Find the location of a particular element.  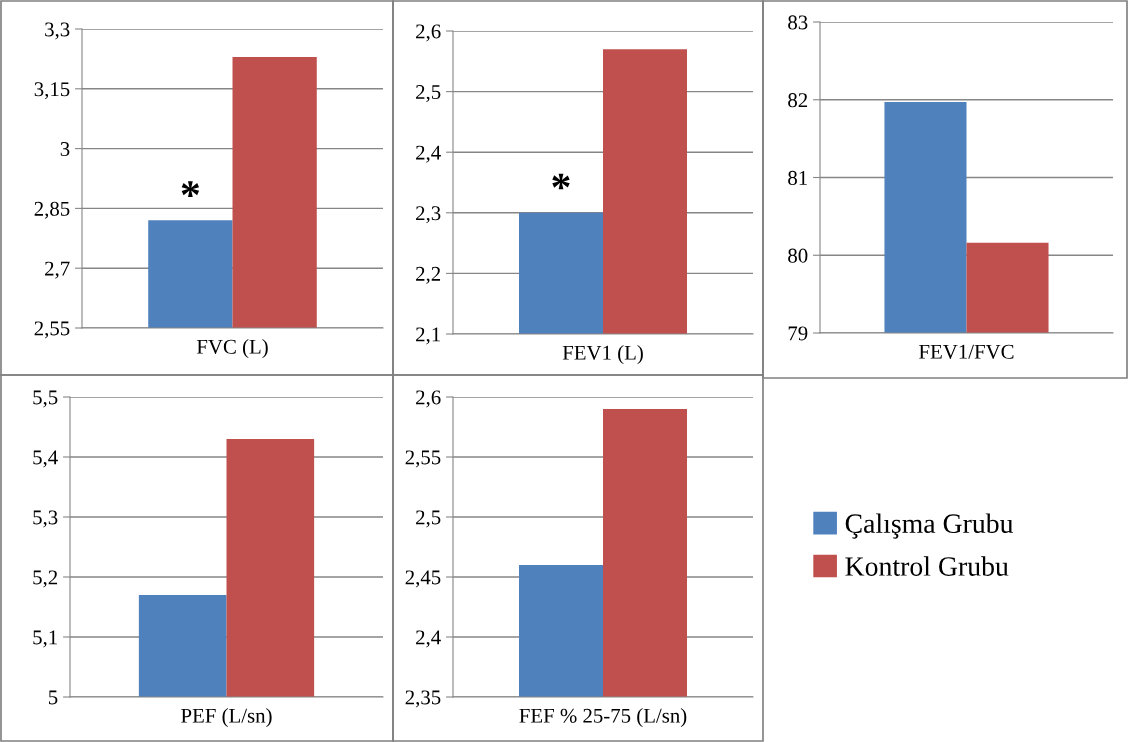

y-tick-label: 80 is located at coordinates (798, 255).